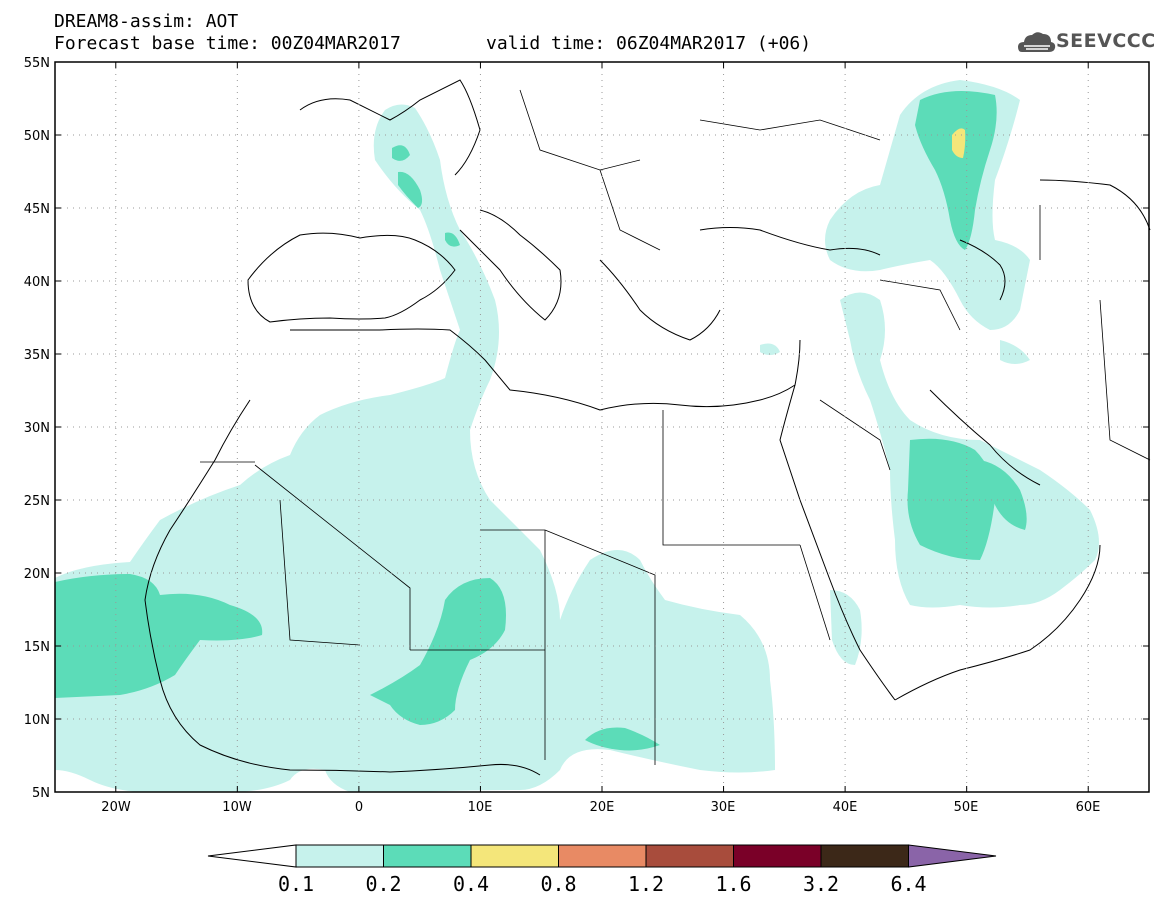 Image resolution: width=1165 pixels, height=905 pixels. What do you see at coordinates (41, 793) in the screenshot?
I see `lat-label-5n: 5N` at bounding box center [41, 793].